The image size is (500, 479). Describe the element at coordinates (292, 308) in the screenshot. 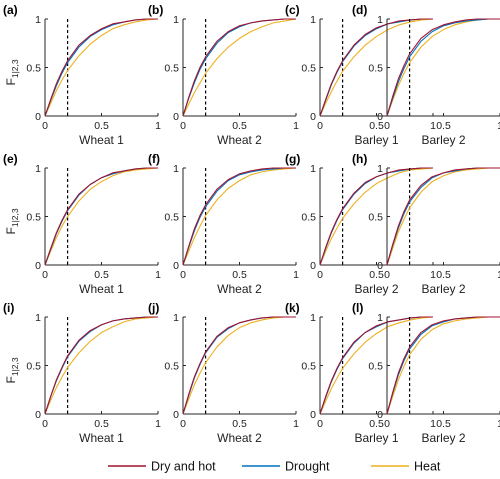

I see `panel-label: (k)` at that location.